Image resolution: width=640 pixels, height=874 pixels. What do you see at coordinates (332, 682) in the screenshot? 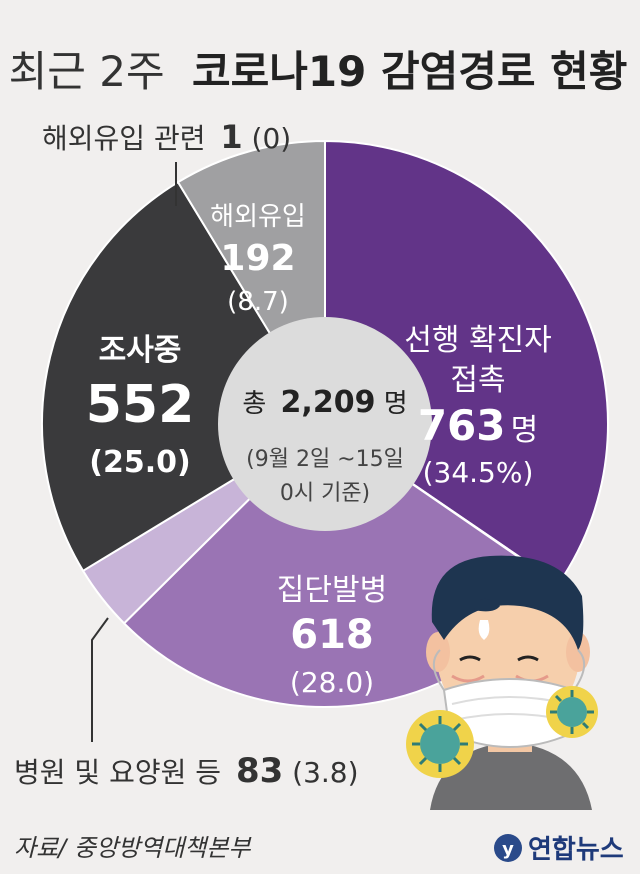
I see `cluster-percent: (28.0)` at bounding box center [332, 682].